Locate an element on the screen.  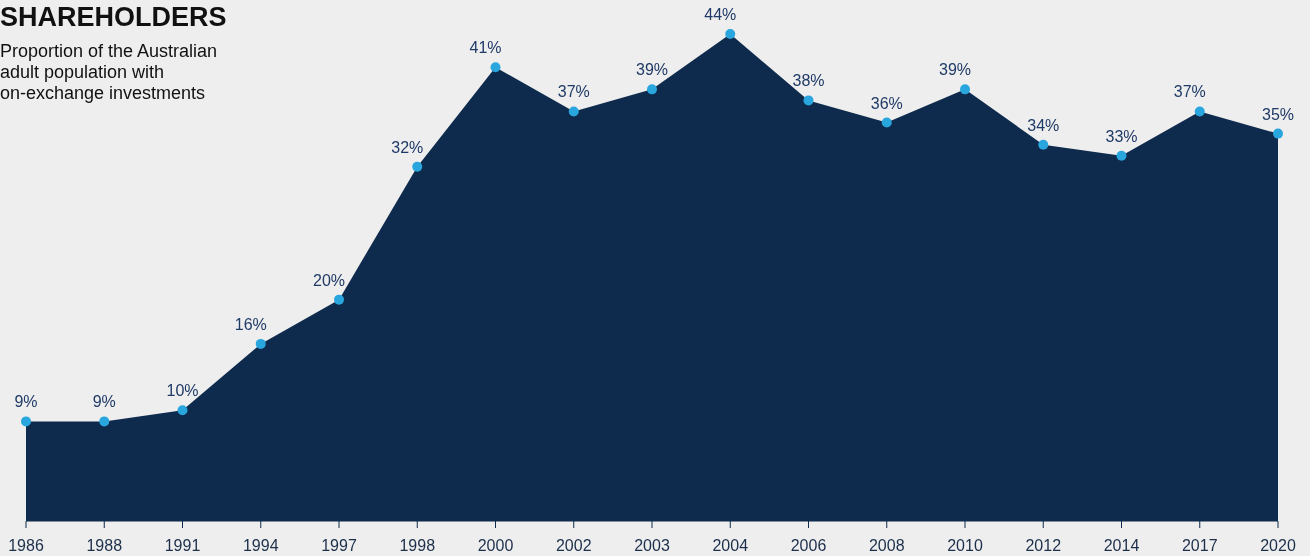
data-label: 35% is located at coordinates (1278, 114).